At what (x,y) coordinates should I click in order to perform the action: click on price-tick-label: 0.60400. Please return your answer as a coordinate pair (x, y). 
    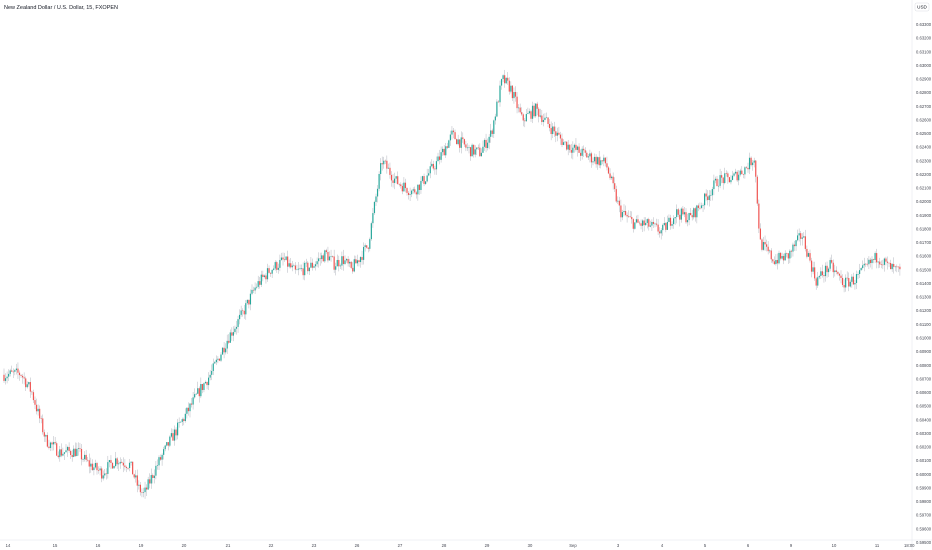
    Looking at the image, I should click on (924, 419).